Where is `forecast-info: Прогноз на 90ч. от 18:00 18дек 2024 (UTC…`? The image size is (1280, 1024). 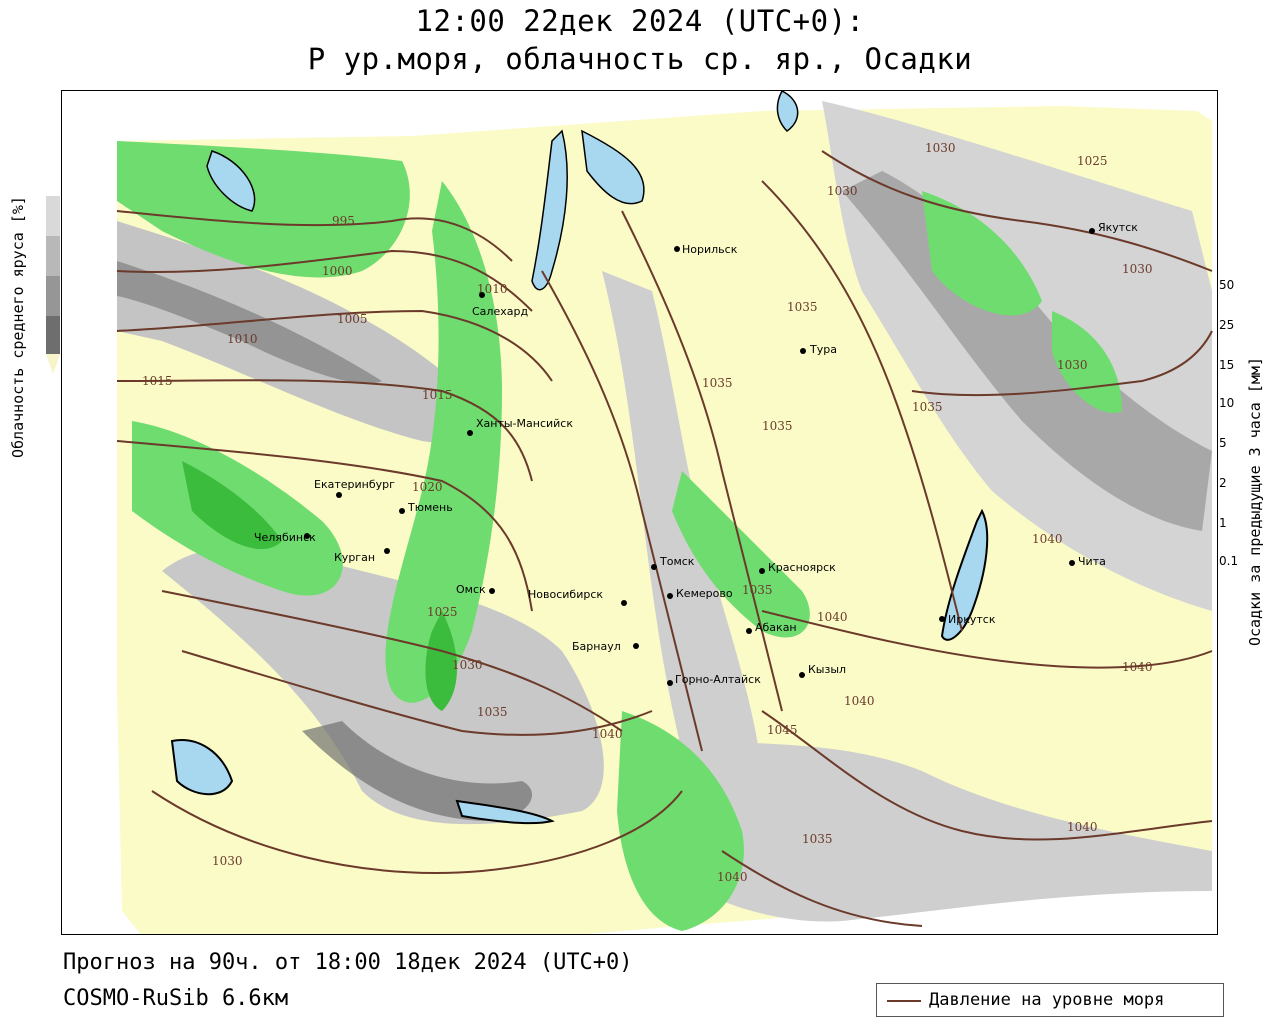
forecast-info: Прогноз на 90ч. от 18:00 18дек 2024 (UTC… is located at coordinates (348, 962).